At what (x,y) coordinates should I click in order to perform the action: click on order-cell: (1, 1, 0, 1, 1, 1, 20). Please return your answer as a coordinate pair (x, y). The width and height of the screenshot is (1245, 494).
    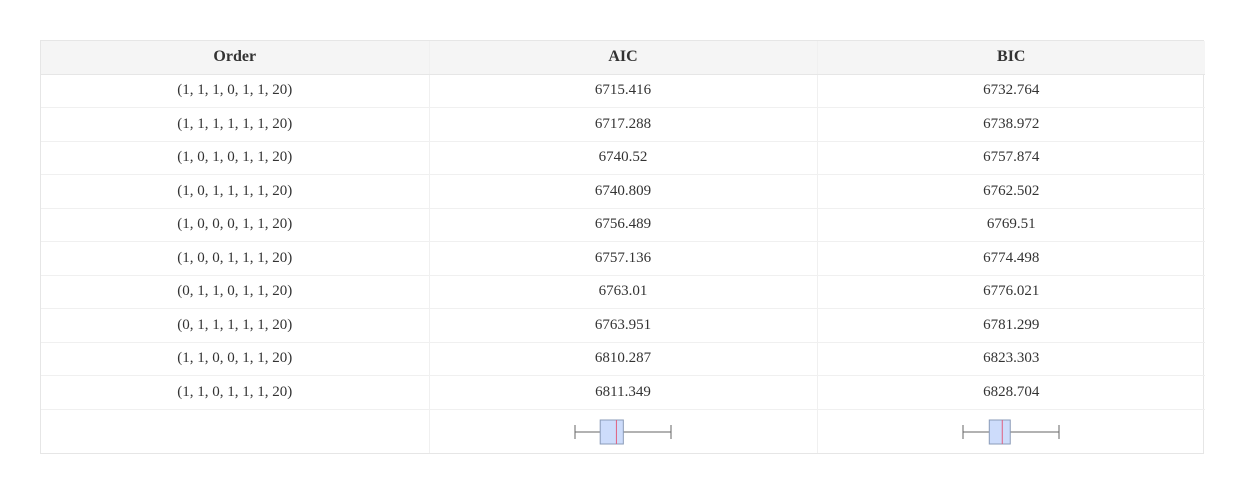
    Looking at the image, I should click on (235, 392).